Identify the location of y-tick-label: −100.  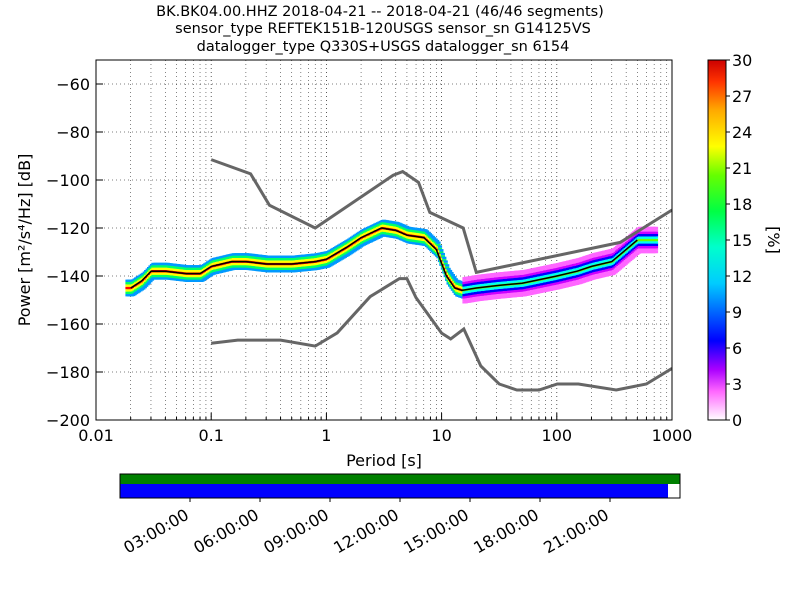
(68, 180).